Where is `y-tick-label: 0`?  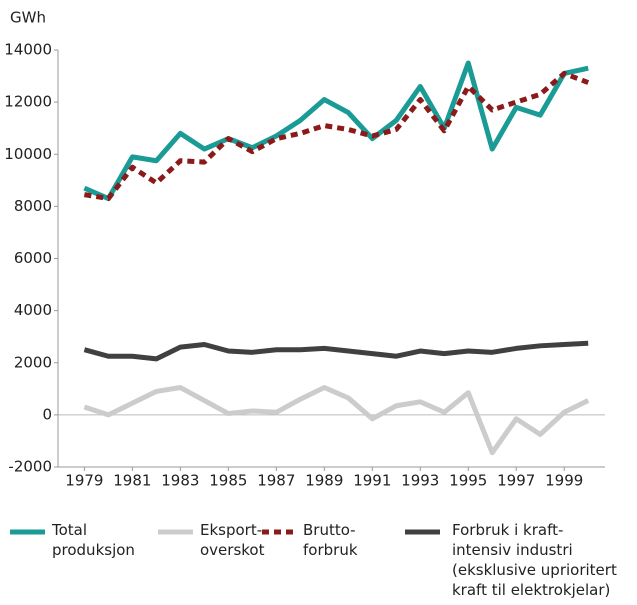
y-tick-label: 0 is located at coordinates (47, 414).